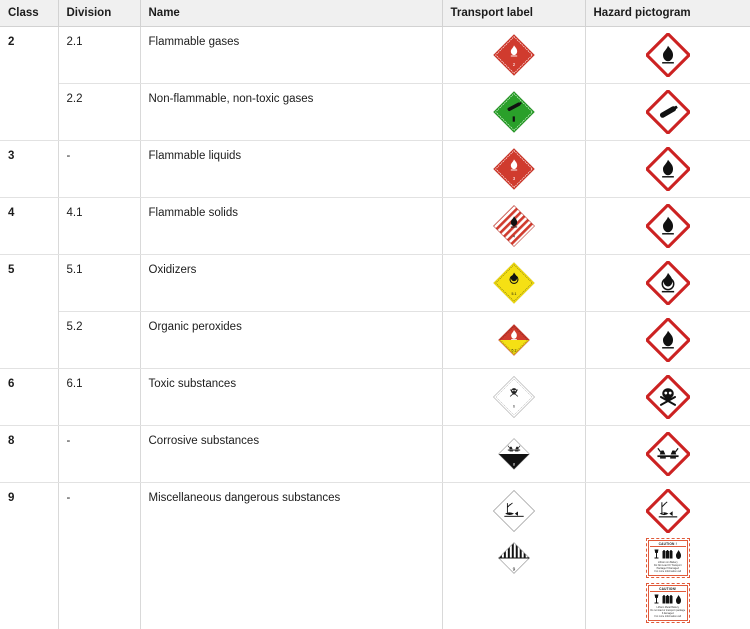  I want to click on cell-class: 9, so click(29, 556).